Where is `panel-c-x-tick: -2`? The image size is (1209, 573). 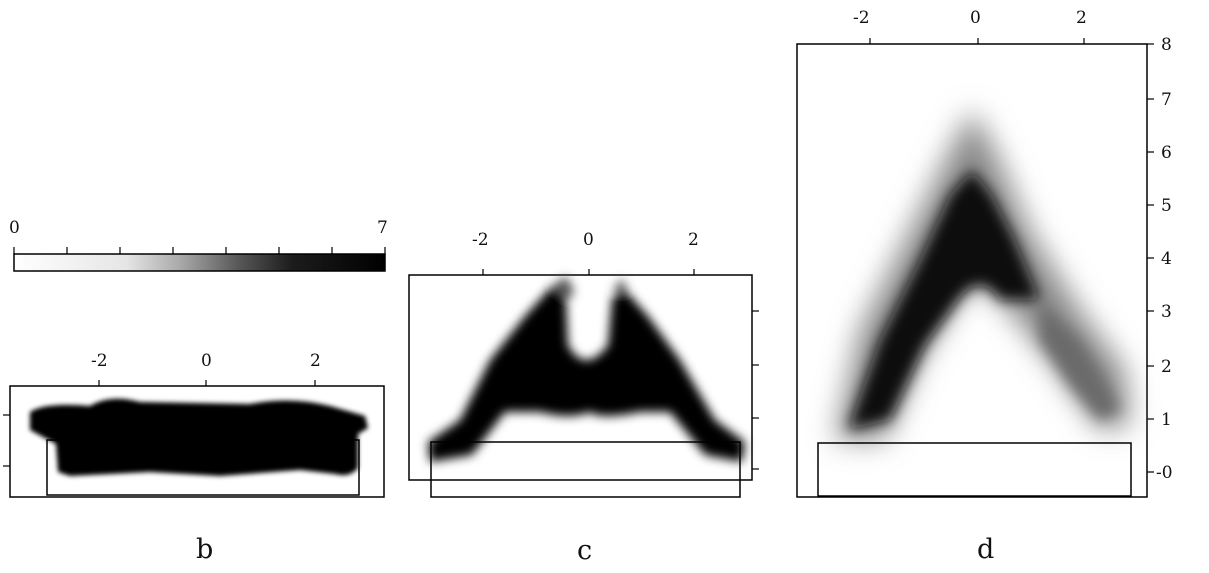
panel-c-x-tick: -2 is located at coordinates (480, 240).